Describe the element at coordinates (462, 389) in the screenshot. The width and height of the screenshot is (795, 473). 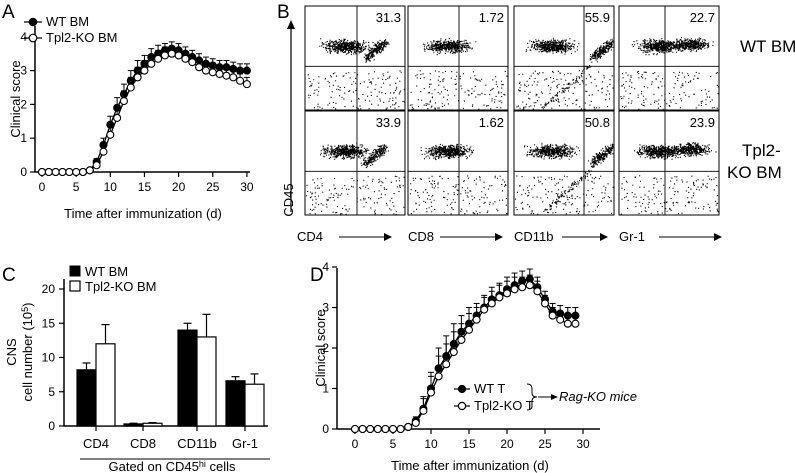
I see `legend-marker-filled` at that location.